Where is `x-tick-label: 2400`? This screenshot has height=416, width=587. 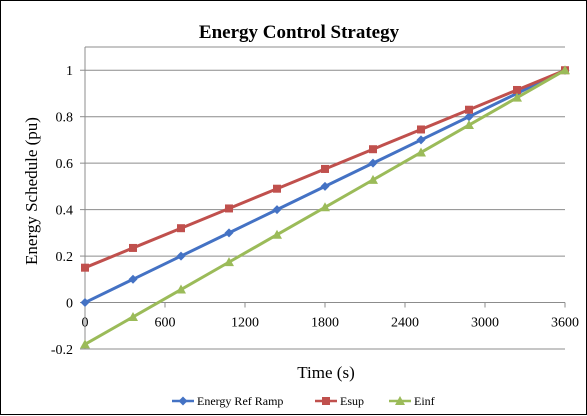 x-tick-label: 2400 is located at coordinates (405, 323).